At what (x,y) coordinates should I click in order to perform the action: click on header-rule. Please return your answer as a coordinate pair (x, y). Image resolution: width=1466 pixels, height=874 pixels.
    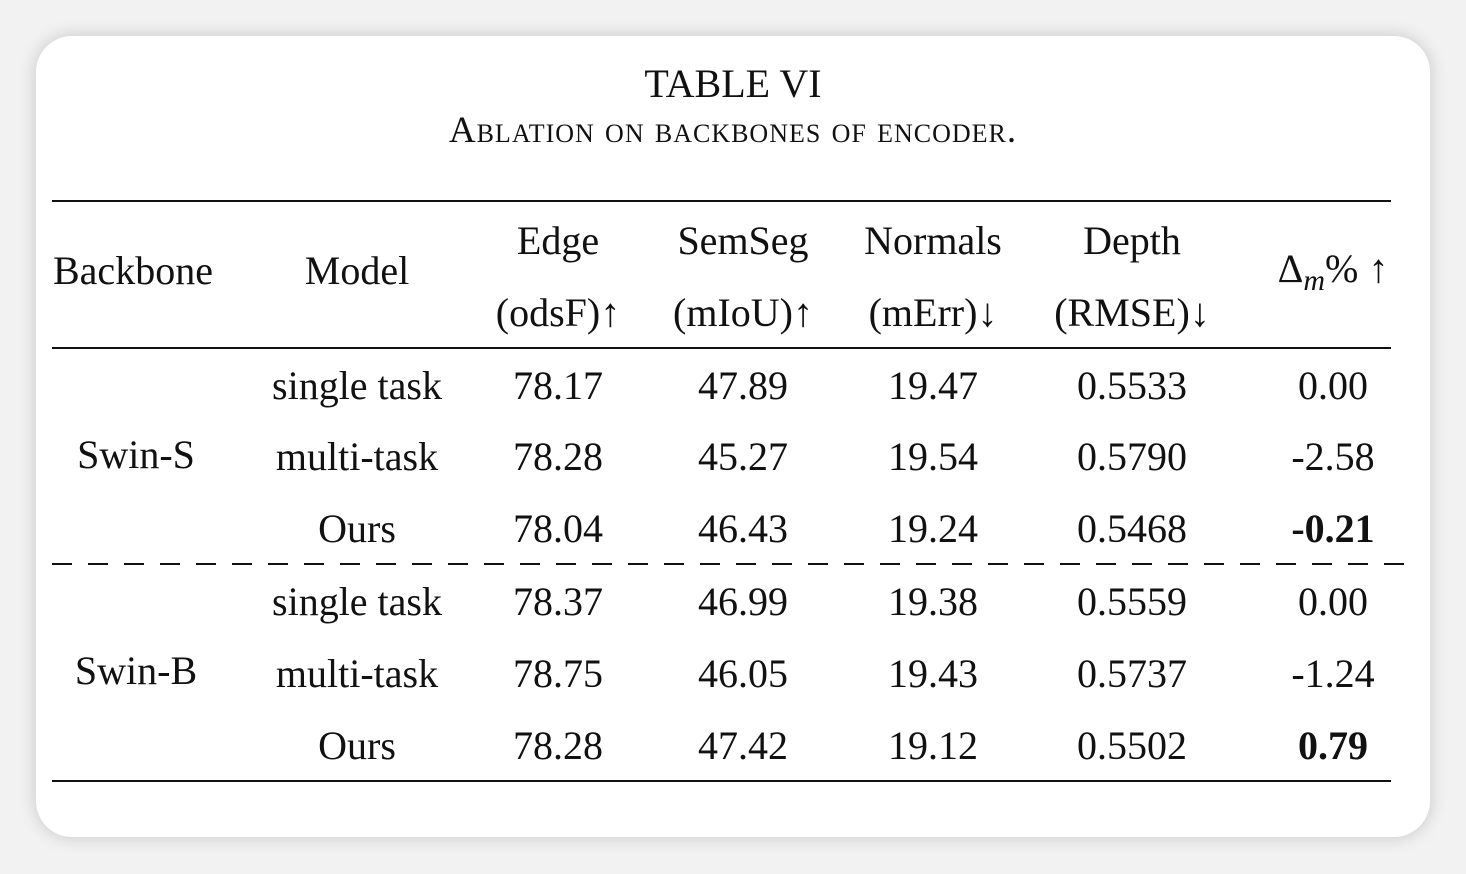
    Looking at the image, I should click on (721, 348).